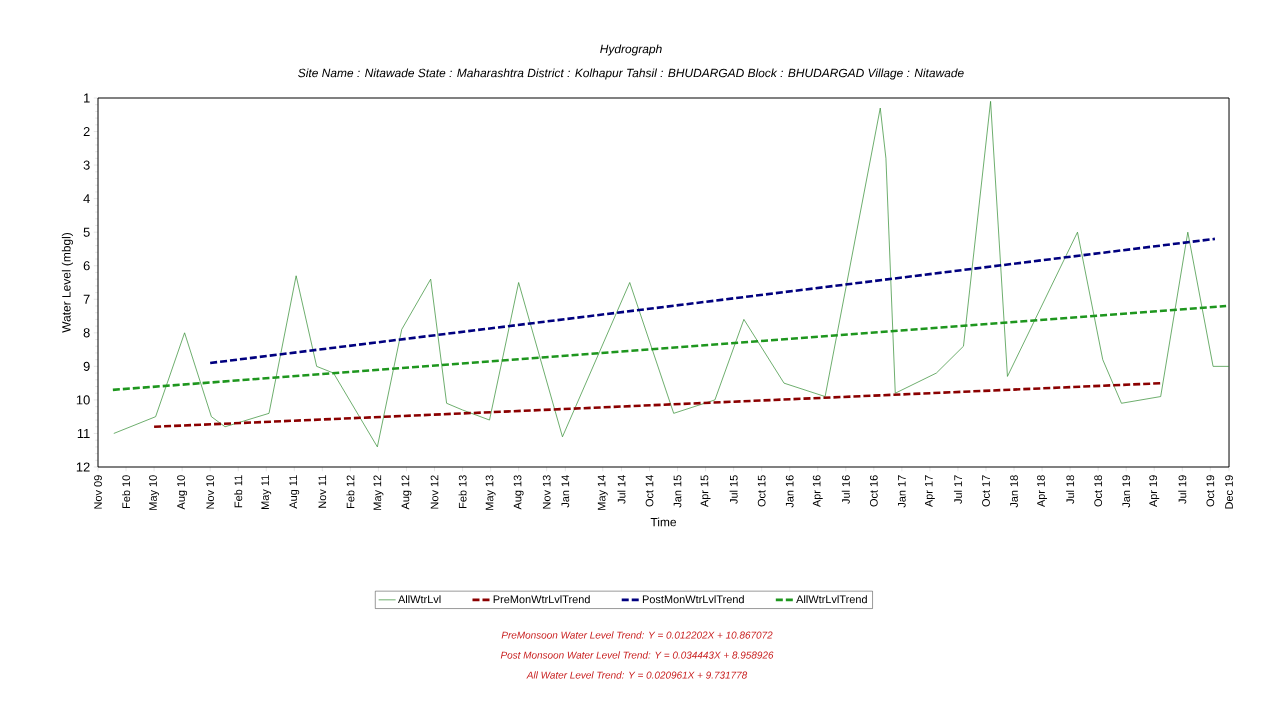  I want to click on x-tick-label: Feb 11, so click(238, 491).